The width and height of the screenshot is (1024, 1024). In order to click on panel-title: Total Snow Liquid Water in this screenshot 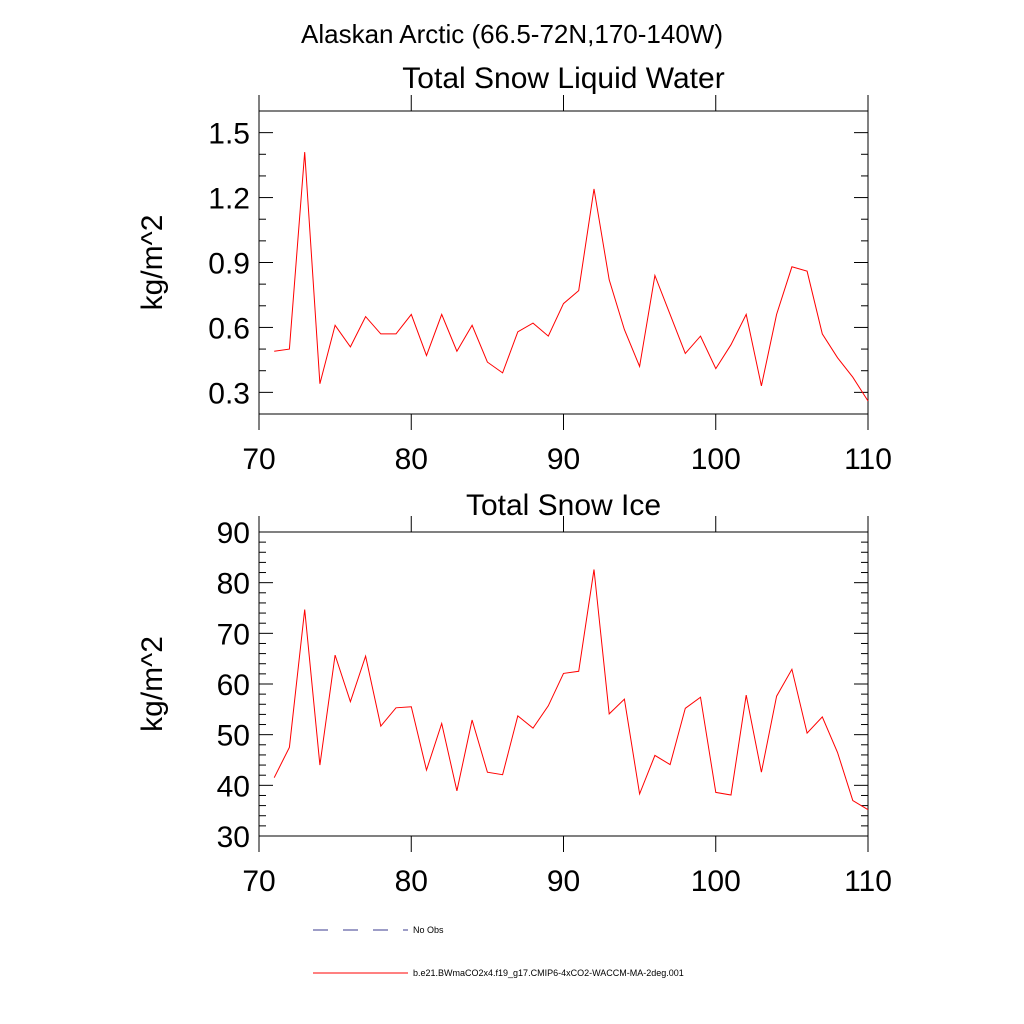, I will do `click(563, 78)`.